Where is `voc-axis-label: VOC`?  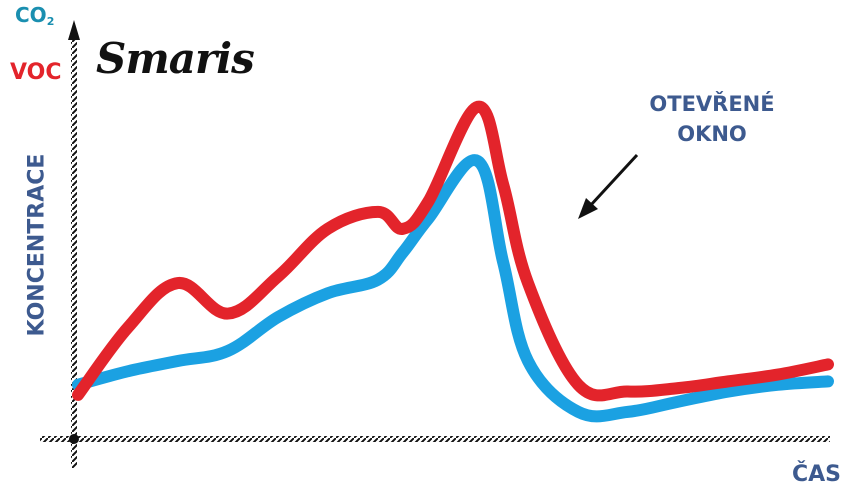 voc-axis-label: VOC is located at coordinates (36, 72).